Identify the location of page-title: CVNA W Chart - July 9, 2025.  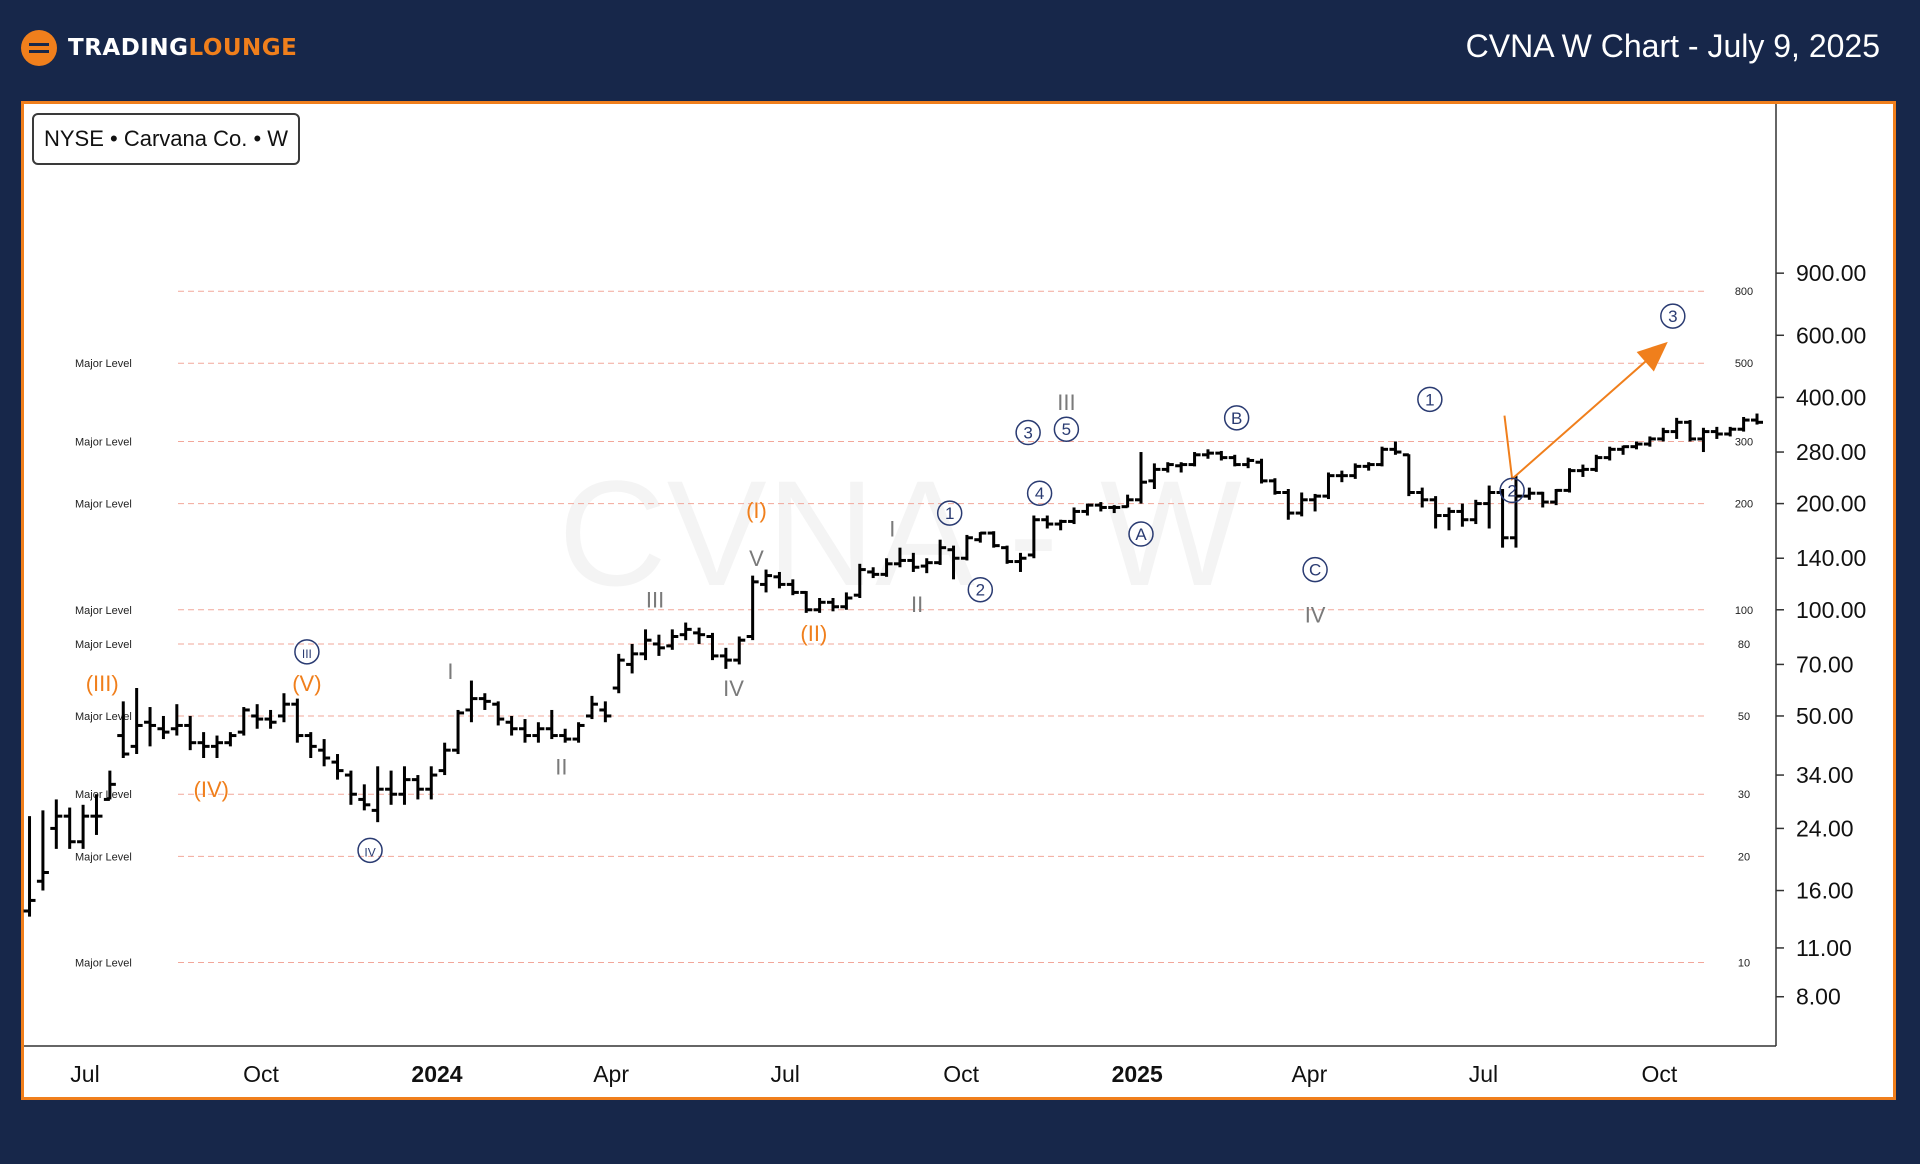
(1672, 46).